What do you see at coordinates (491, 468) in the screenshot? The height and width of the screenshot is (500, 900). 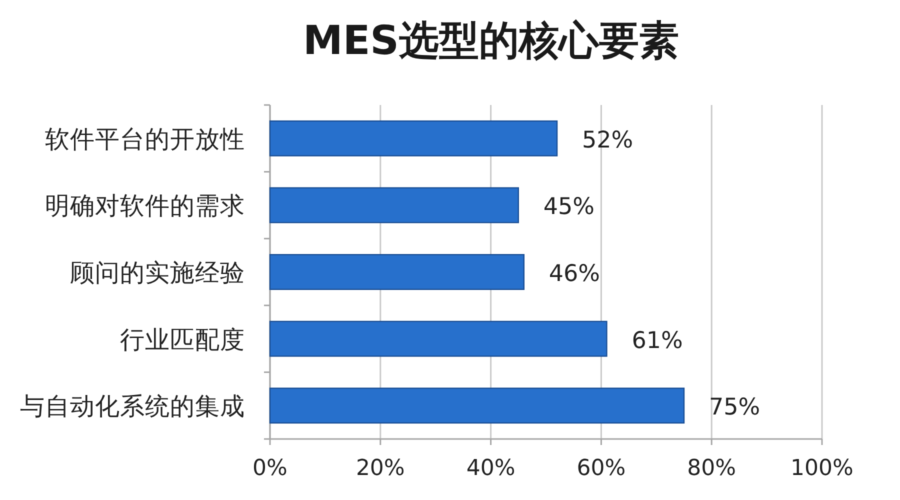 I see `x-tick-label: 40%` at bounding box center [491, 468].